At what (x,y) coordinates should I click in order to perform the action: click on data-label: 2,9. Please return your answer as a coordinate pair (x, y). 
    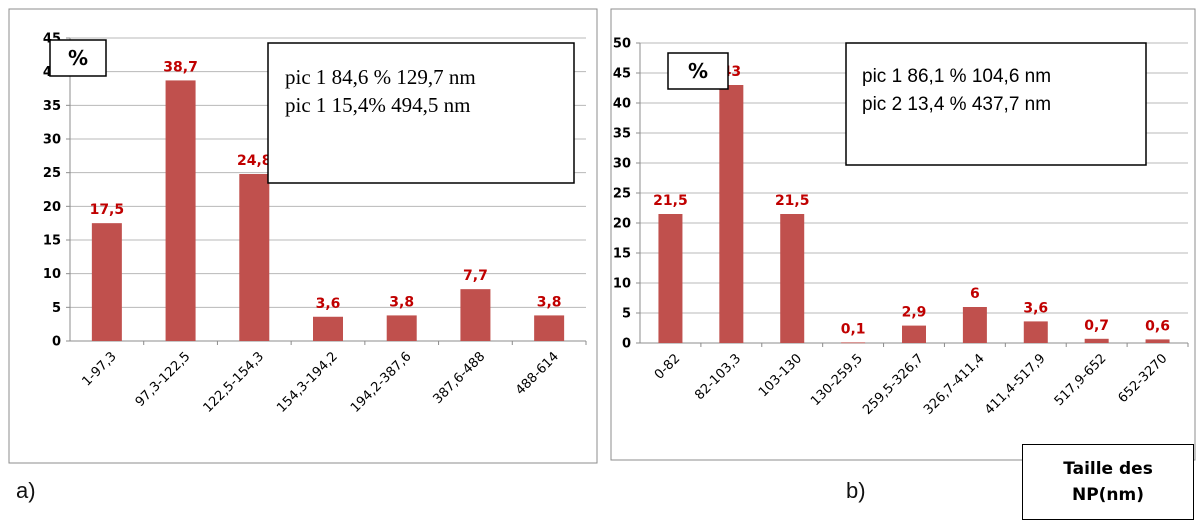
    Looking at the image, I should click on (914, 313).